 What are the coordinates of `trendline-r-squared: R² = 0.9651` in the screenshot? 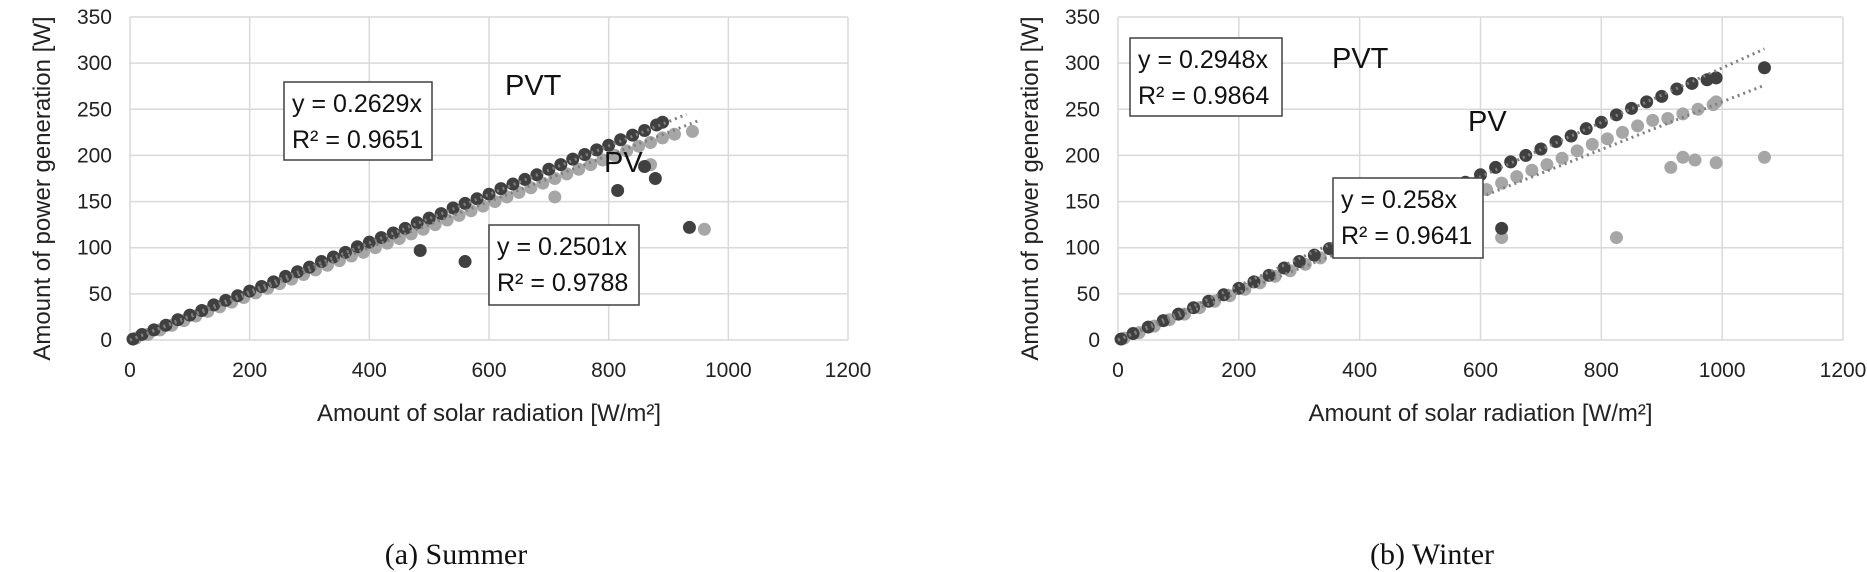 It's located at (357, 140).